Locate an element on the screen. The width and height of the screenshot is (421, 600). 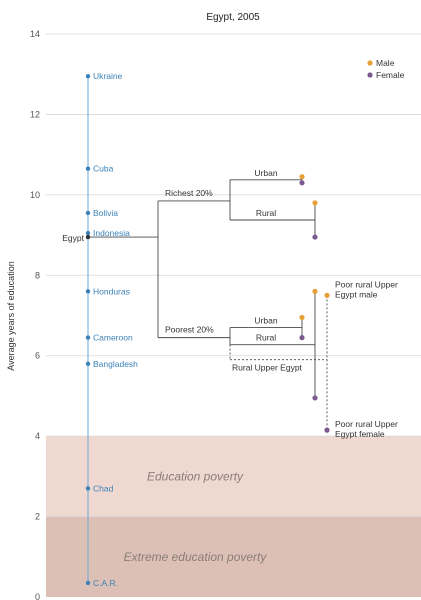
egypt-point is located at coordinates (88, 237).